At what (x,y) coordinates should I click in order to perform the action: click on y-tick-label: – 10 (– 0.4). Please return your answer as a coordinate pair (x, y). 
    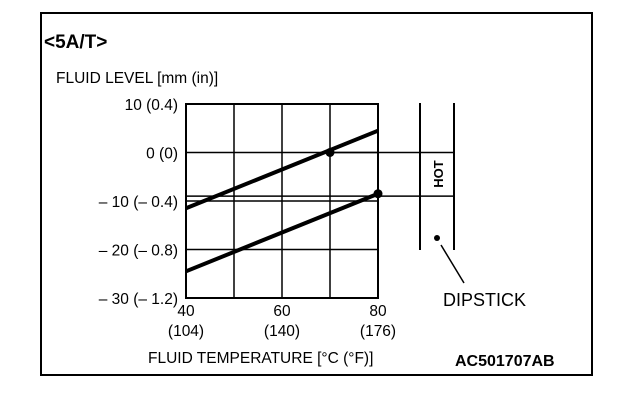
    Looking at the image, I should click on (138, 202).